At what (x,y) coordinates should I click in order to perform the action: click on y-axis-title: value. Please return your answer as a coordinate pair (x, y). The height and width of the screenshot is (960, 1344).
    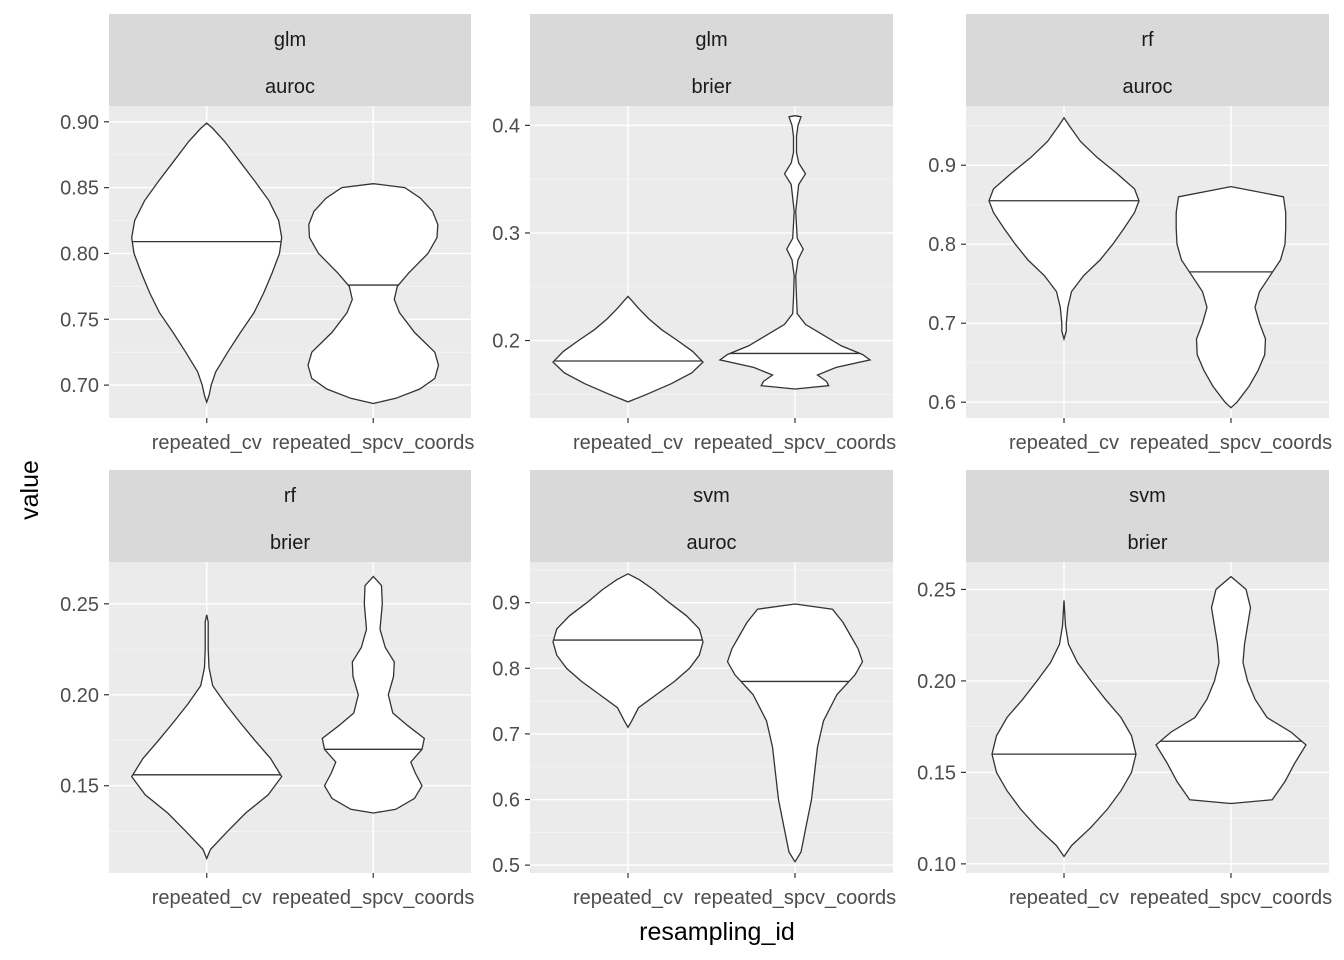
    Looking at the image, I should click on (30, 490).